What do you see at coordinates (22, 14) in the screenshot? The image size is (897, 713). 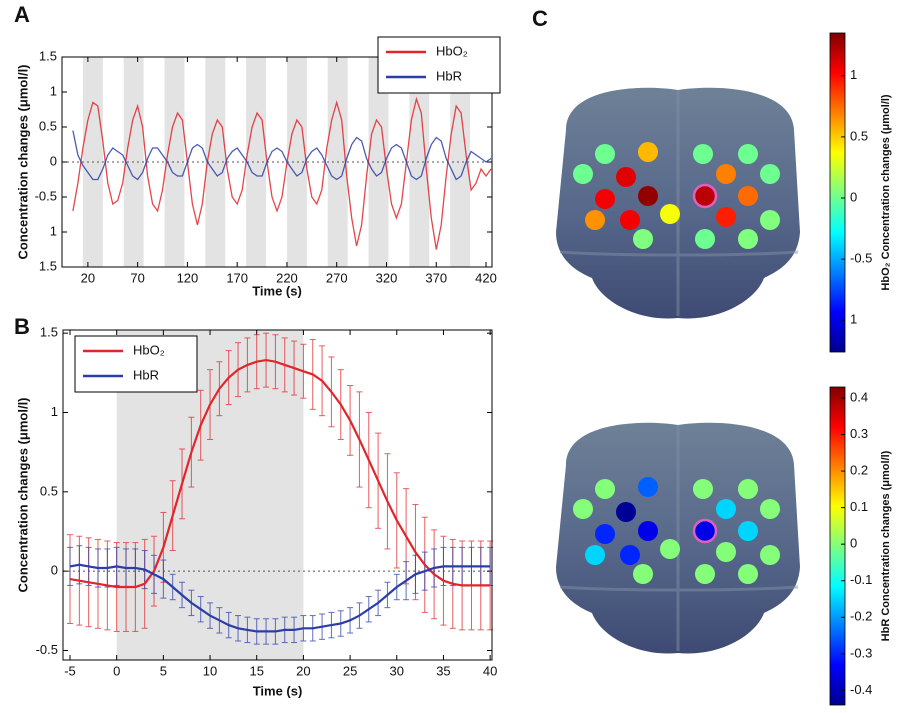 I see `panel-letter: A` at bounding box center [22, 14].